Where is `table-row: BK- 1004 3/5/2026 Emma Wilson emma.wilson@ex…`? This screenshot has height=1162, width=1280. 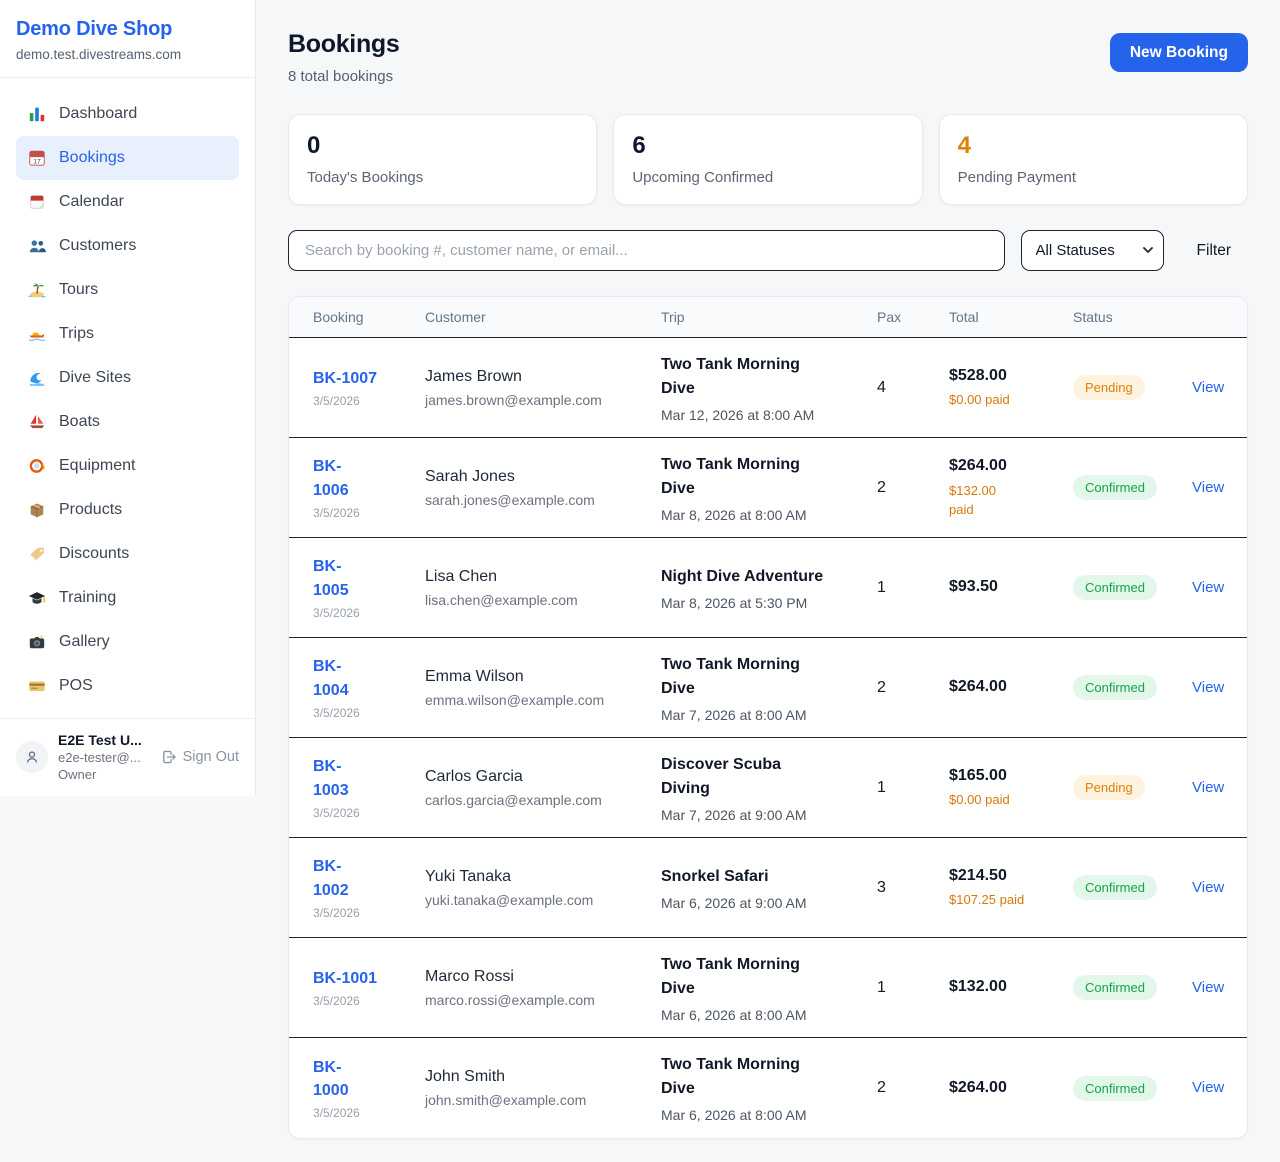
table-row: BK- 1004 3/5/2026 Emma Wilson emma.wilson@ex… is located at coordinates (768, 688).